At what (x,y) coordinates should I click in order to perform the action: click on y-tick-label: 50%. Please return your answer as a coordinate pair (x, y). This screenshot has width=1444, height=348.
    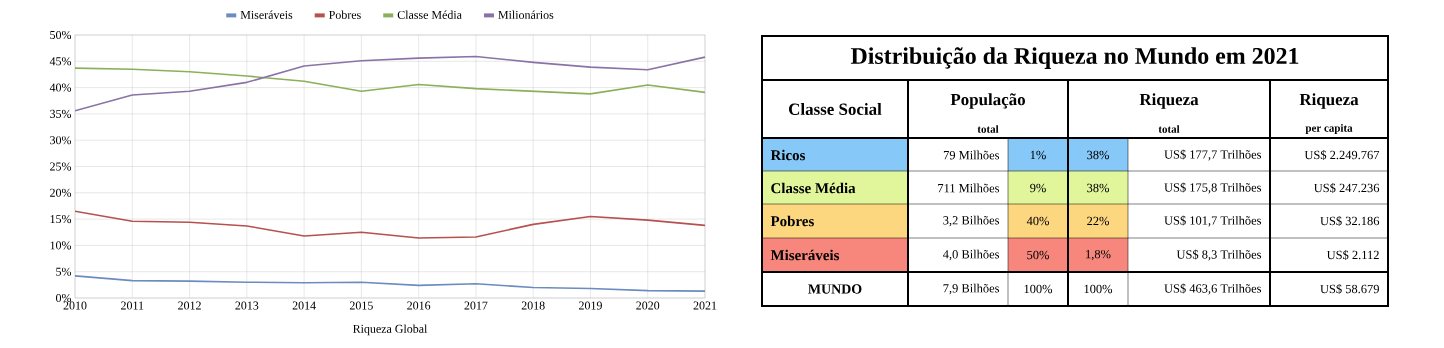
    Looking at the image, I should click on (61, 35).